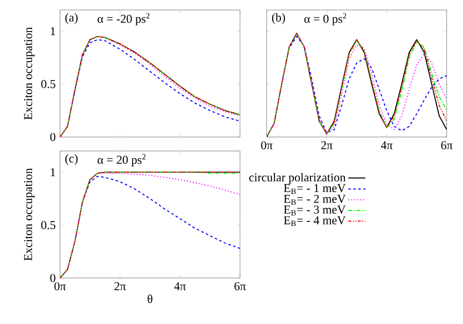 The image size is (463, 324). Describe the element at coordinates (315, 221) in the screenshot. I see `legend-label: E$_{B}$= - 4 meV` at that location.